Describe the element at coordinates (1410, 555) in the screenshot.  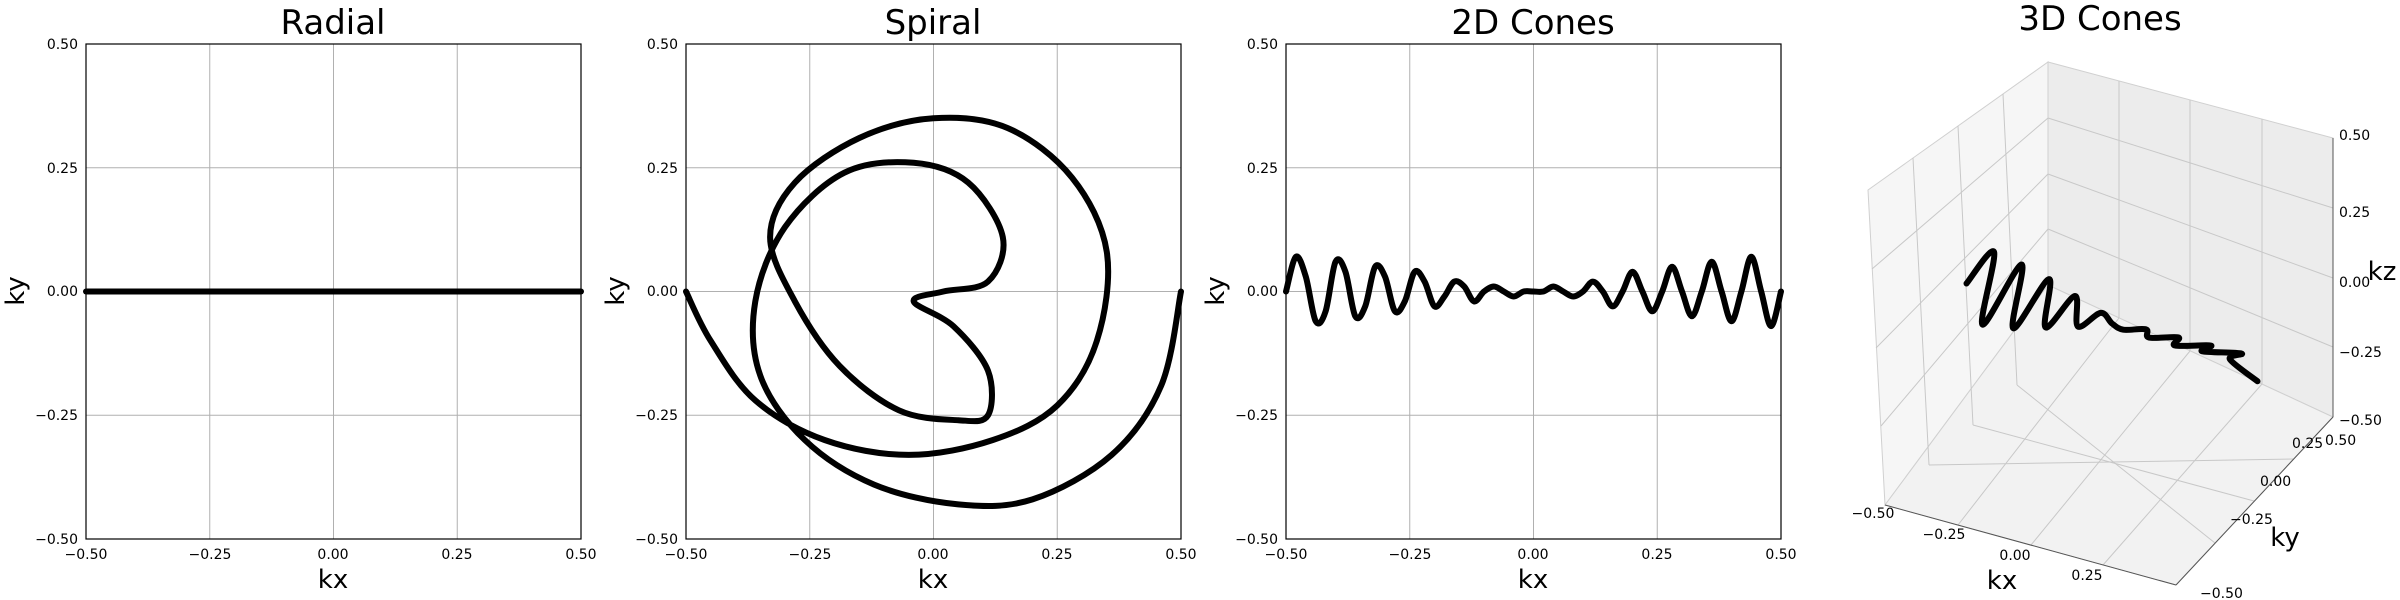
I see `cones2d-xtick-2: −0.25` at that location.